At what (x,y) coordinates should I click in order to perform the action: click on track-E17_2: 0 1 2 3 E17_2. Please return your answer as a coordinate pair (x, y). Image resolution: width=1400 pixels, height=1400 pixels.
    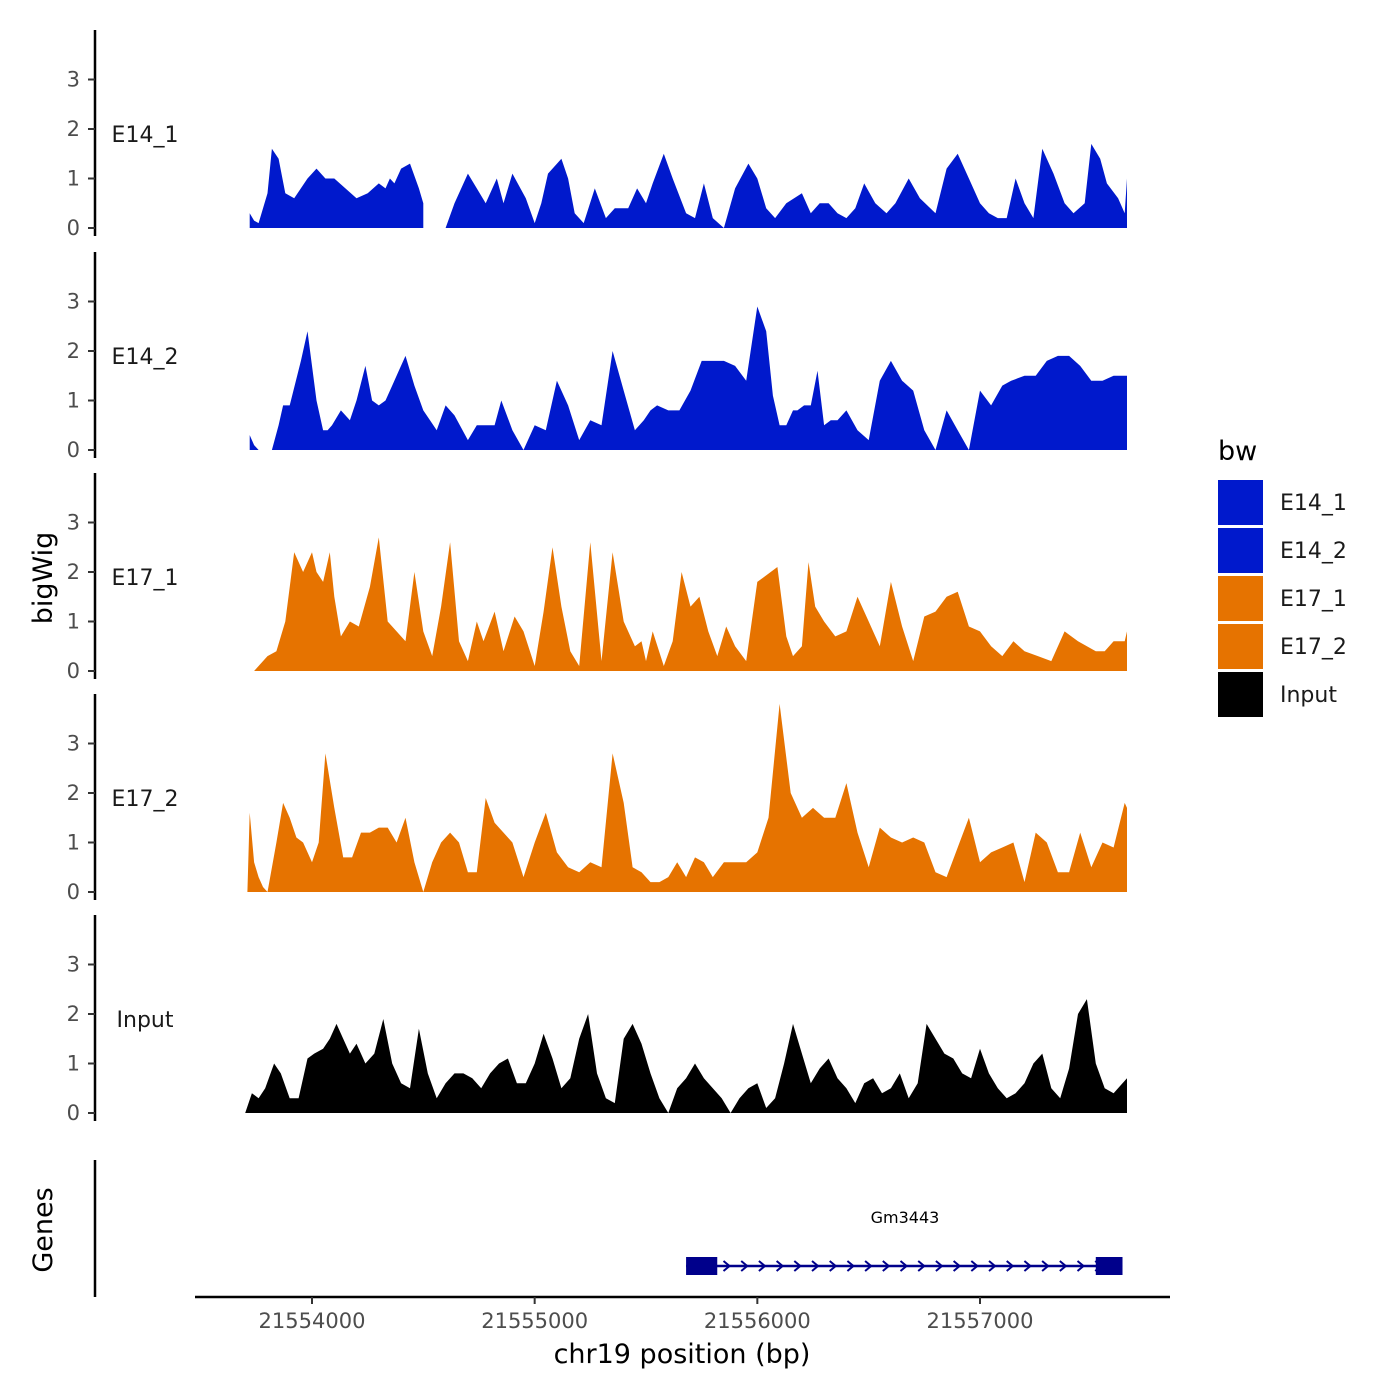
    Looking at the image, I should click on (597, 799).